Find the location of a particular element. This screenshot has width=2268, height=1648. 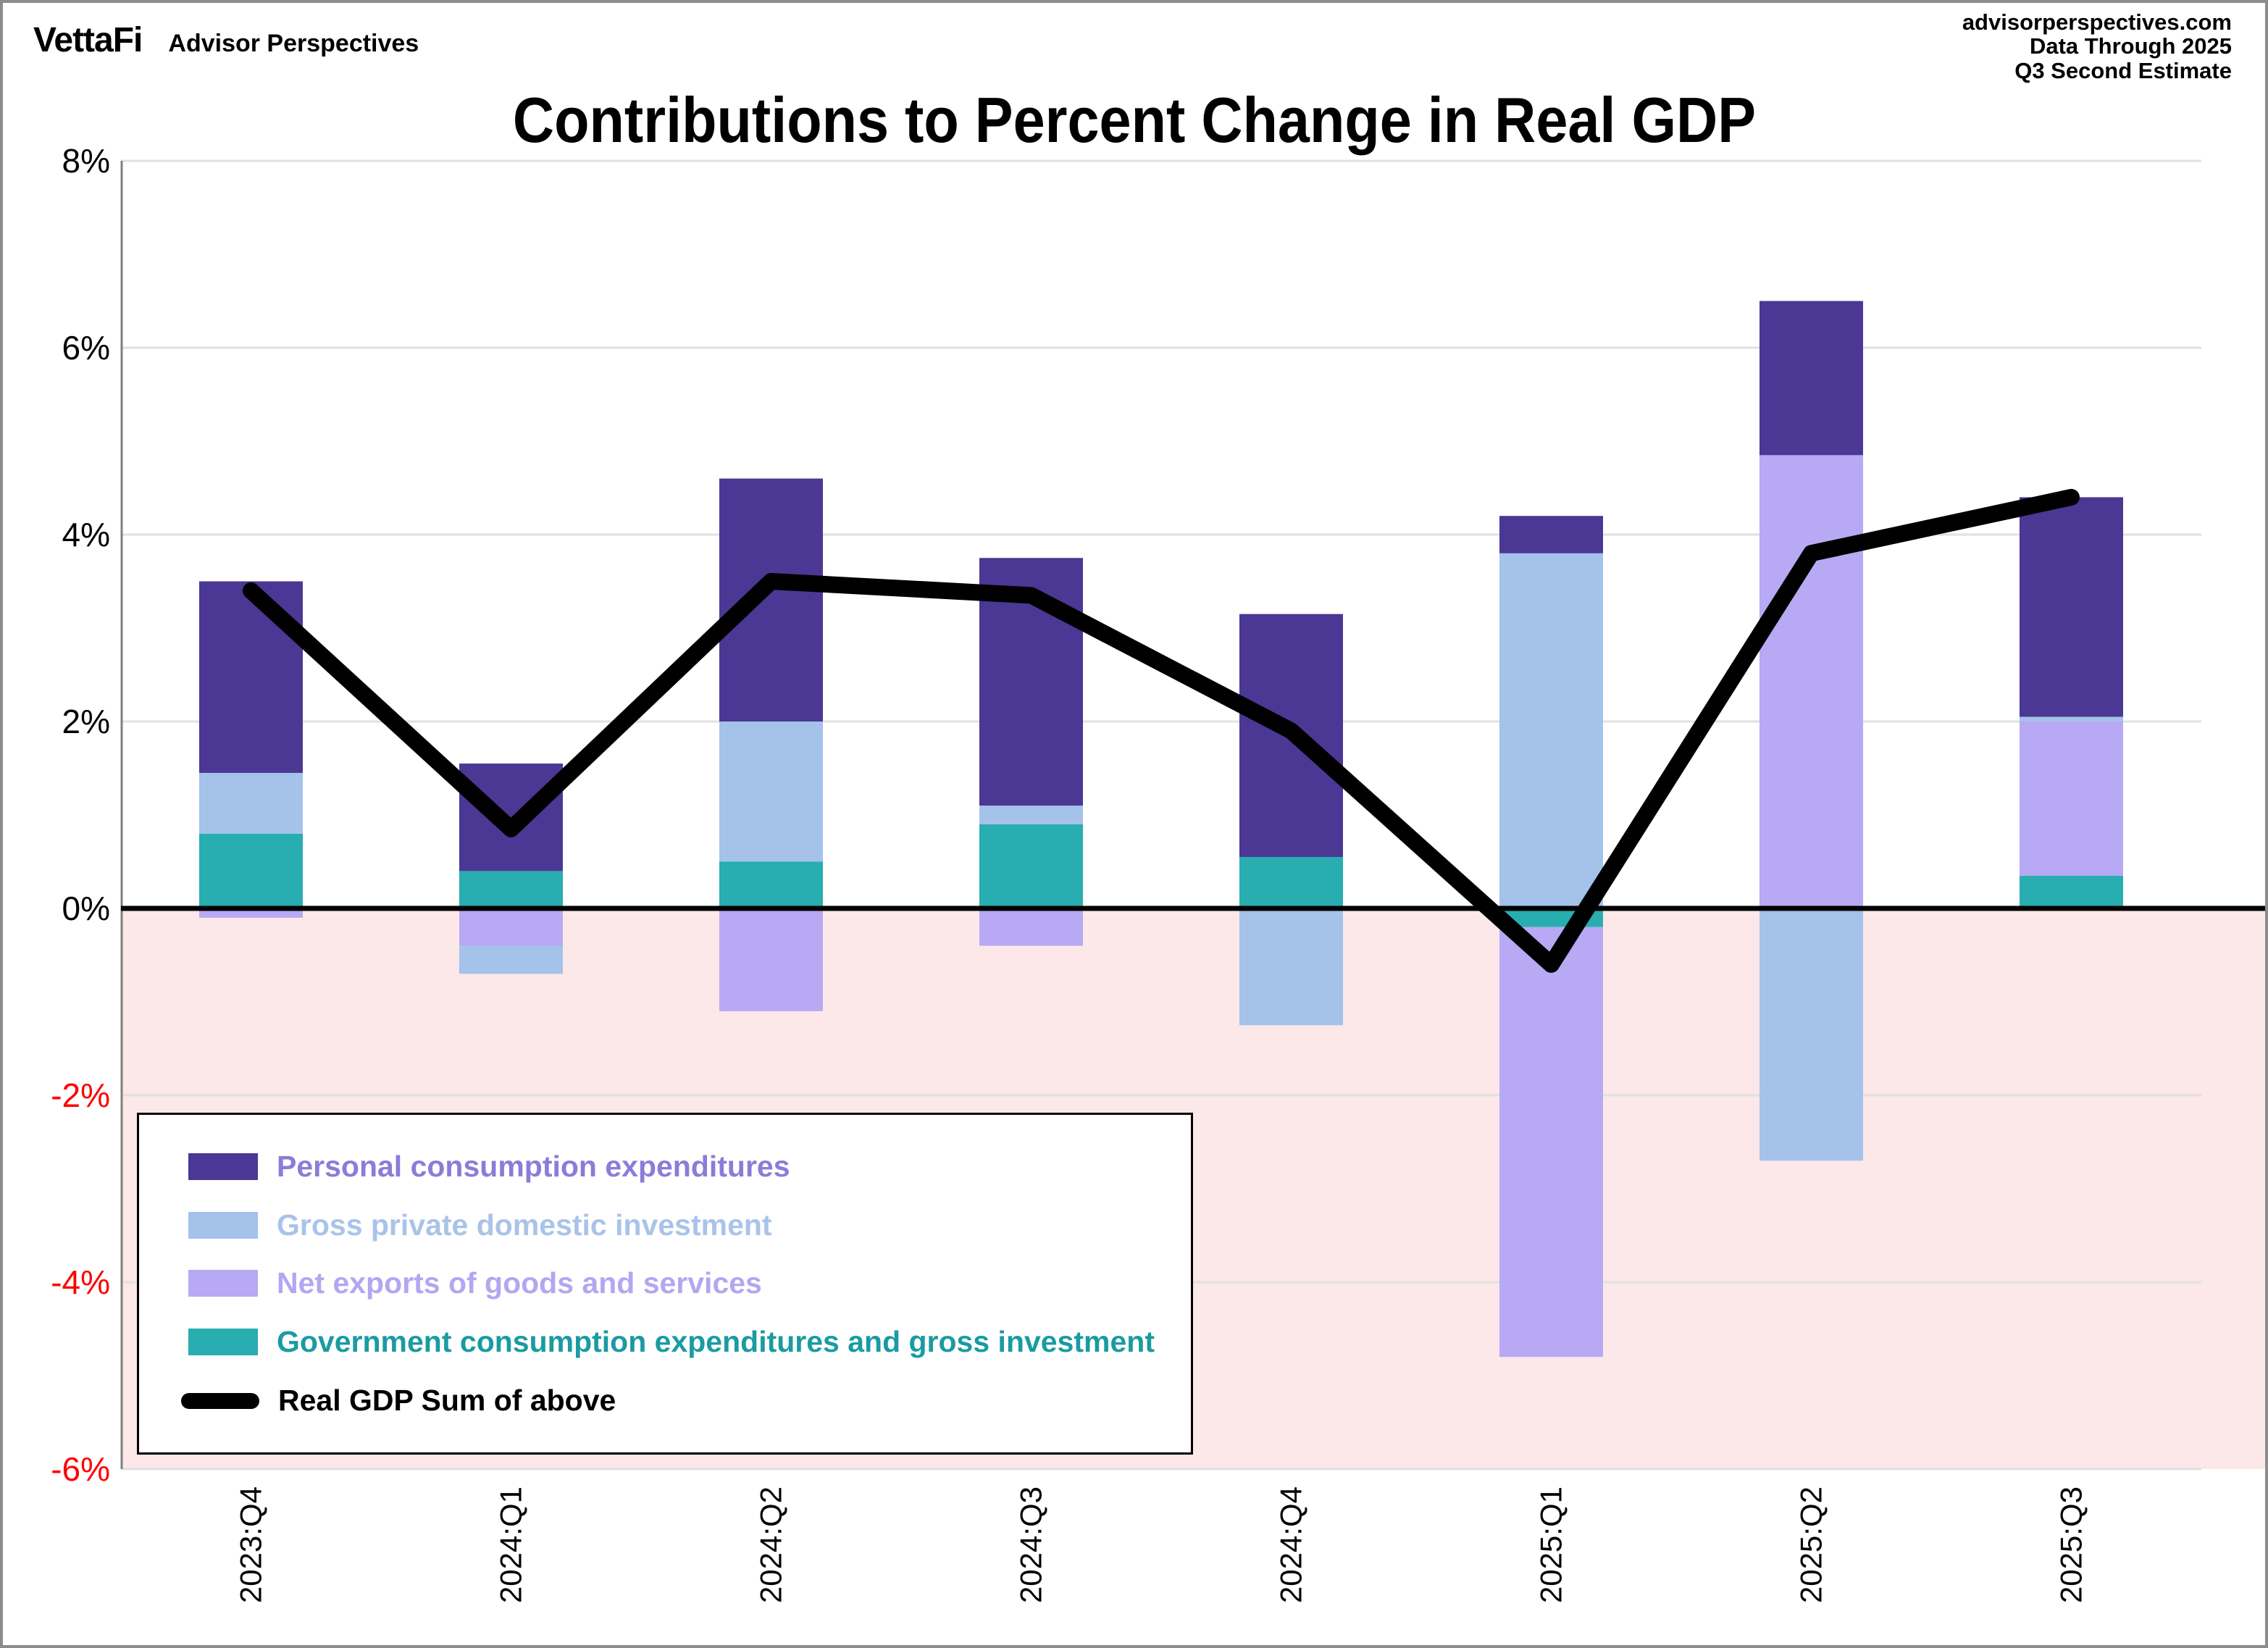

y-tick-label: 0% is located at coordinates (86, 908).